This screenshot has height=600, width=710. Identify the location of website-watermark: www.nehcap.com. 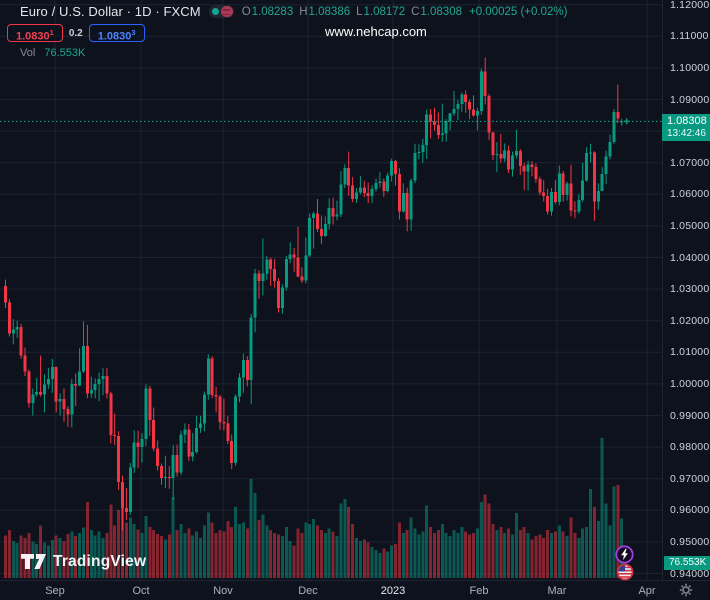
(376, 31).